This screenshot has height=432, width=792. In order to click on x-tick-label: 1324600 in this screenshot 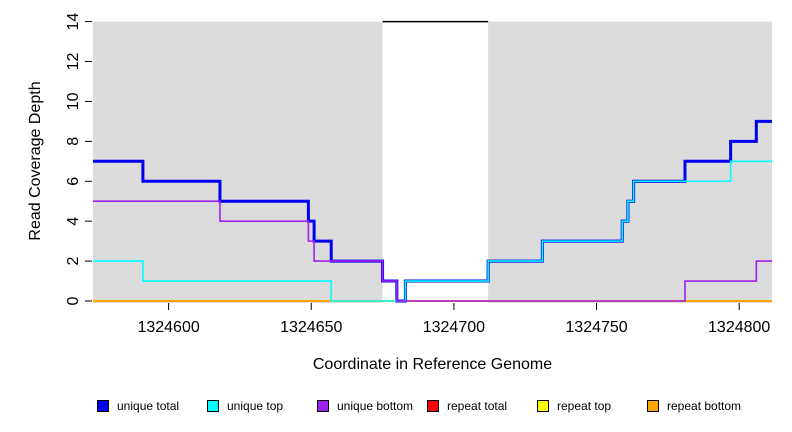, I will do `click(168, 327)`.